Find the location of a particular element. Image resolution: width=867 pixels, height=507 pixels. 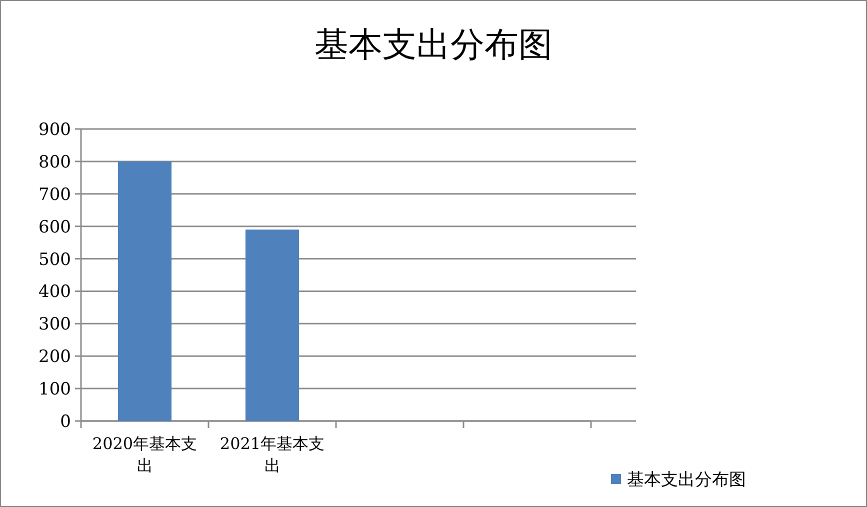

y-tick-label: 800 is located at coordinates (54, 162).